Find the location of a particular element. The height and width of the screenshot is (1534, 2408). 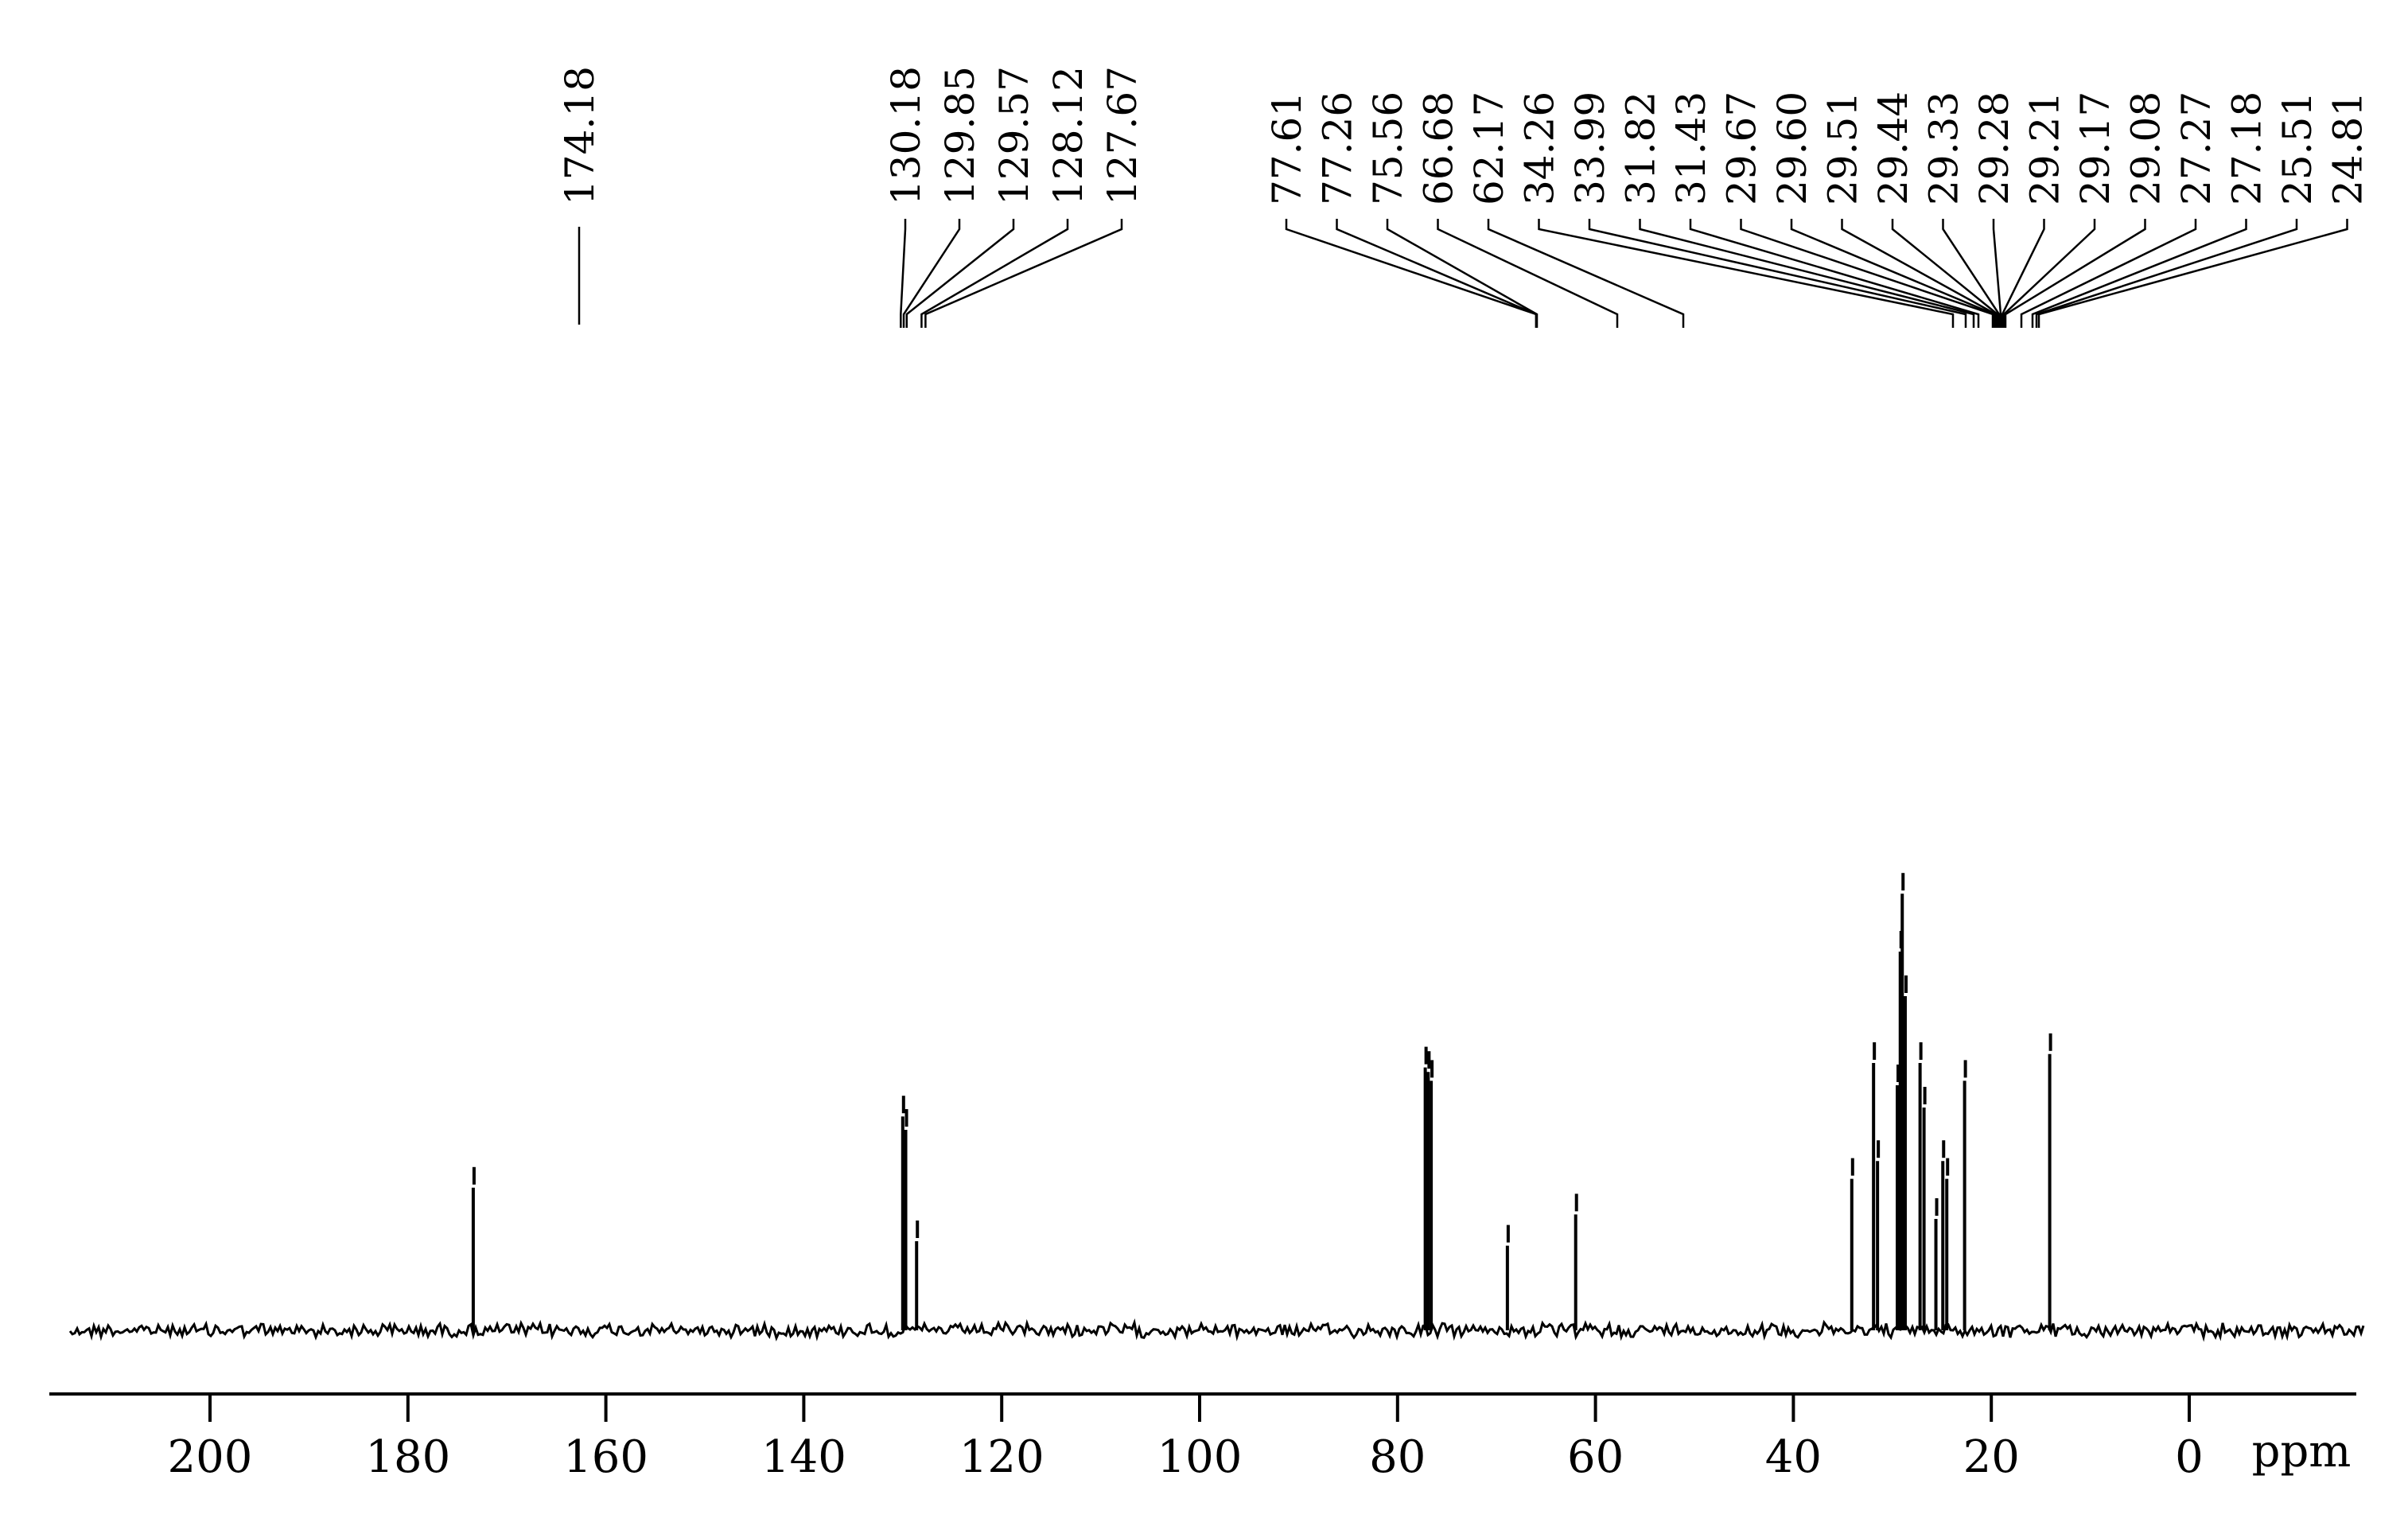

peak-leader-31.43 is located at coordinates (1834, 273).